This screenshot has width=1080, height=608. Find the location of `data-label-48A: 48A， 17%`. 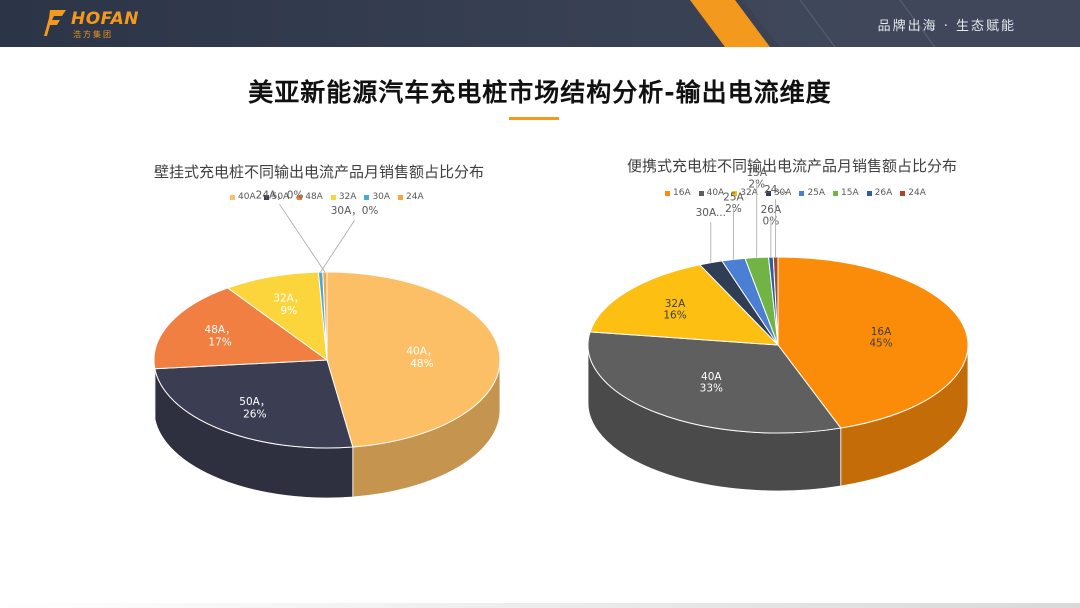

data-label-48A: 48A， 17% is located at coordinates (220, 336).